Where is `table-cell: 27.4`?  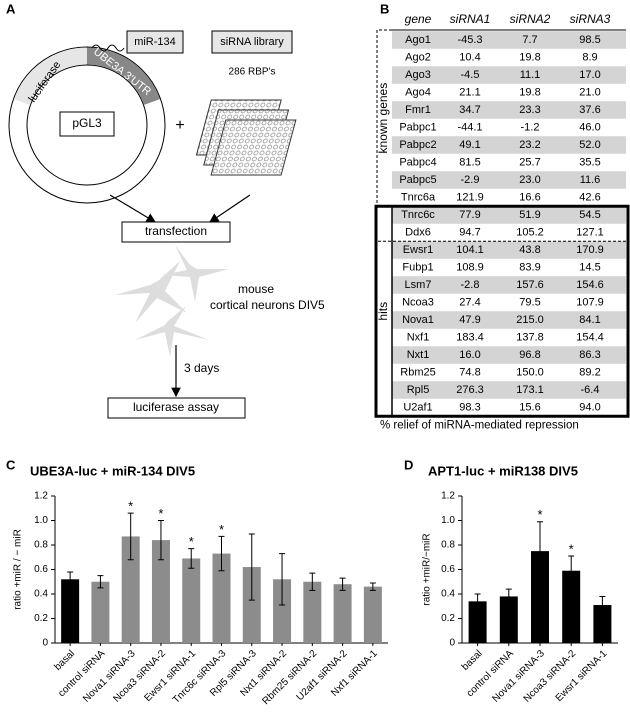
table-cell: 27.4 is located at coordinates (469, 302).